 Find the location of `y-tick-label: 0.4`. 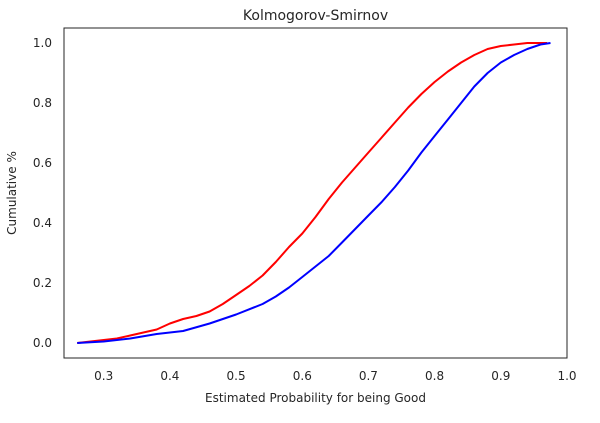

y-tick-label: 0.4 is located at coordinates (42, 223).